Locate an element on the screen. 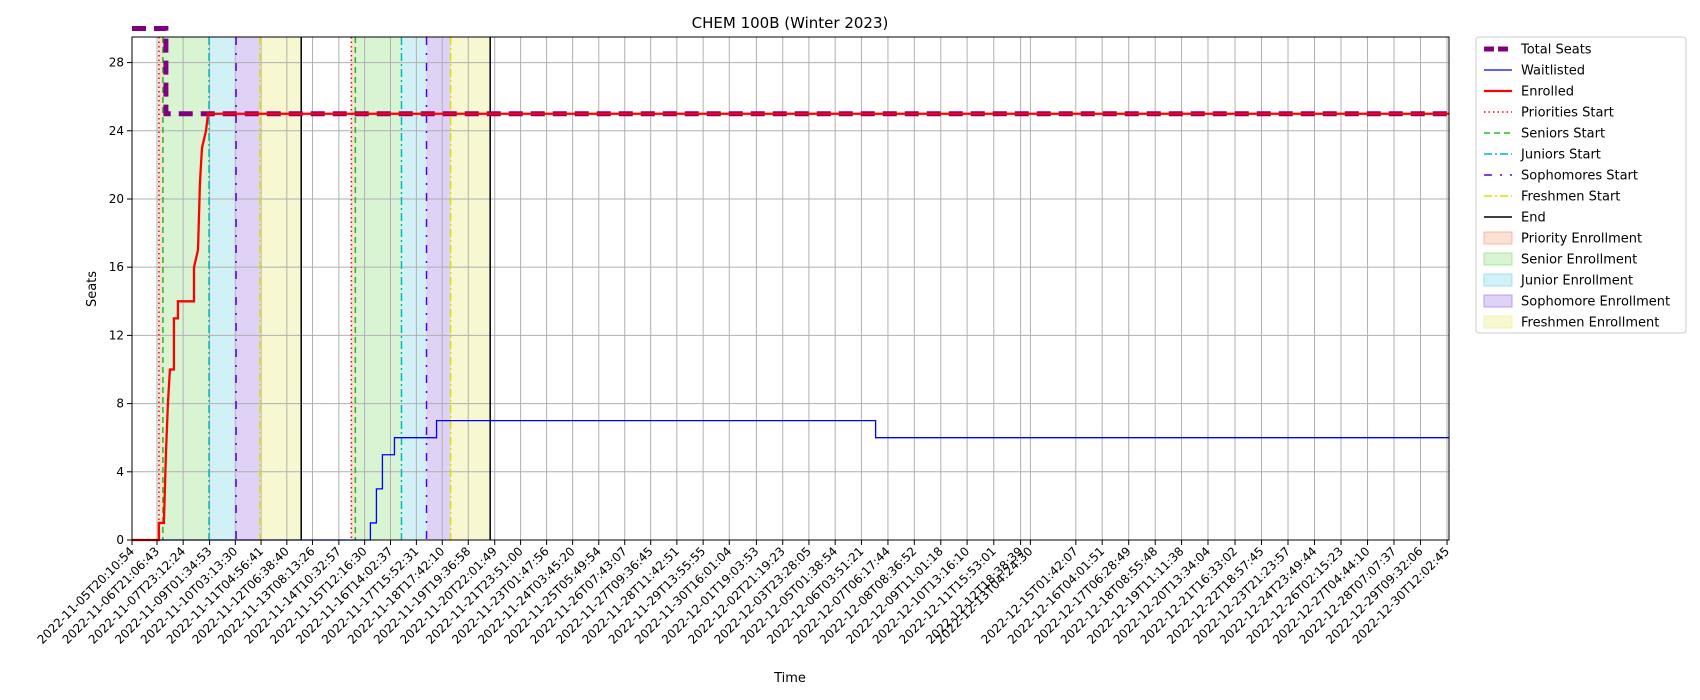  legend-swatch-junior-enrollment is located at coordinates (1498, 280).